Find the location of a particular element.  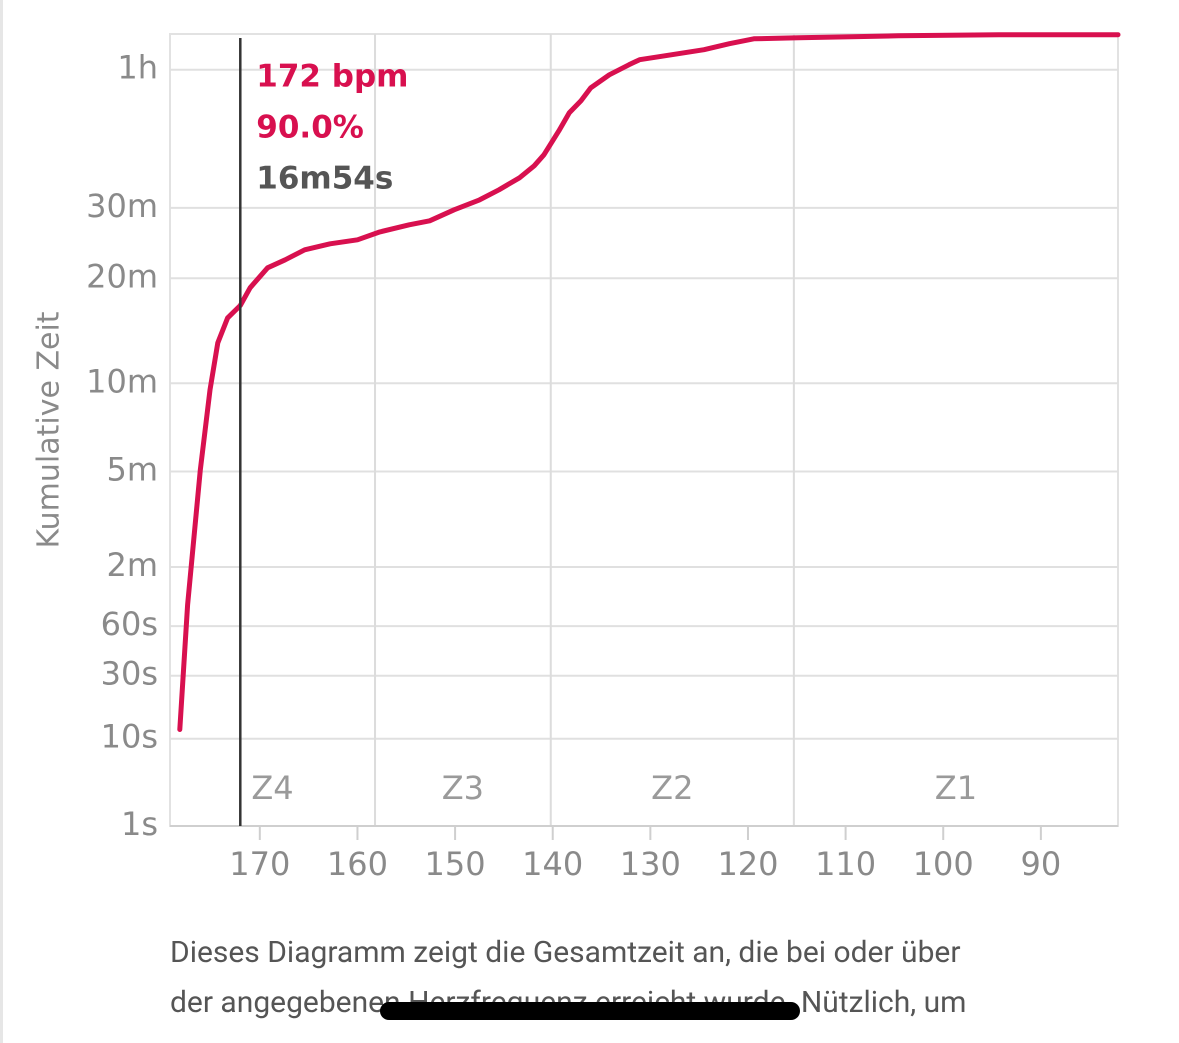

cursor-label: 90.0% is located at coordinates (310, 128).